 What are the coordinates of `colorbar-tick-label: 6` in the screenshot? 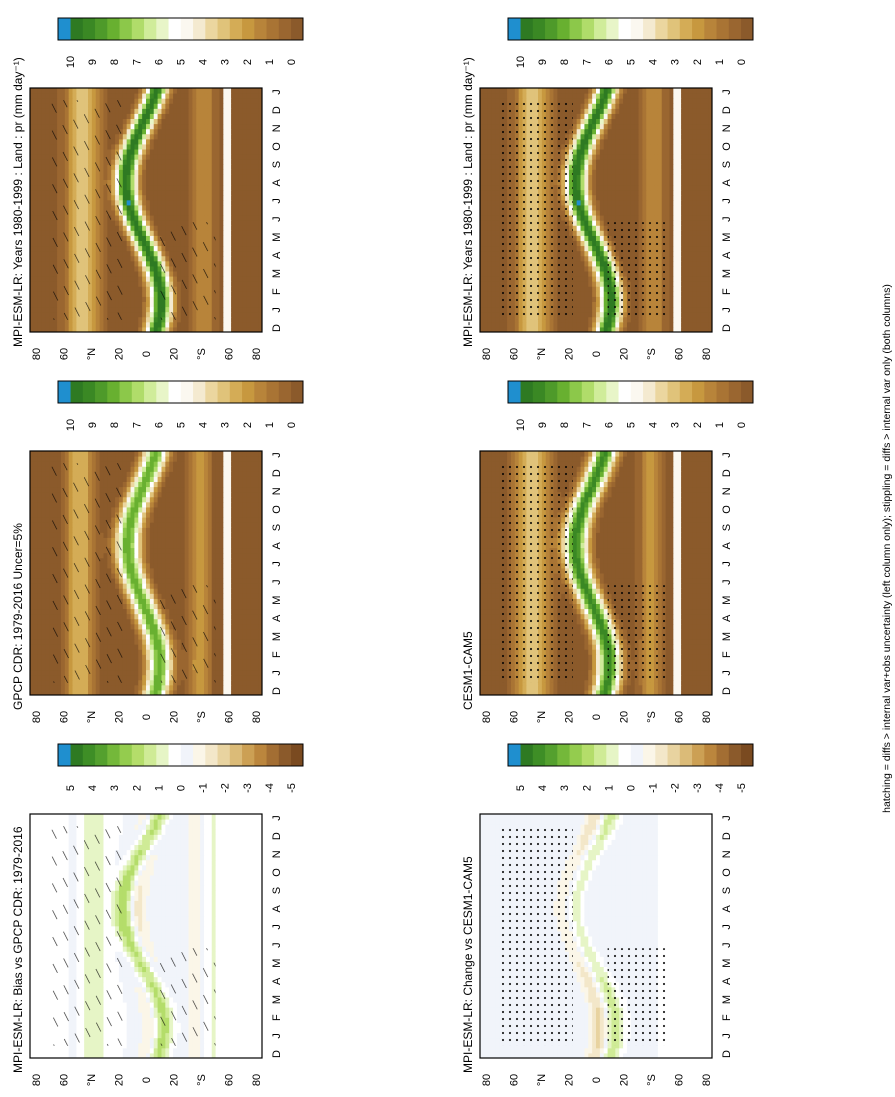 It's located at (609, 62).